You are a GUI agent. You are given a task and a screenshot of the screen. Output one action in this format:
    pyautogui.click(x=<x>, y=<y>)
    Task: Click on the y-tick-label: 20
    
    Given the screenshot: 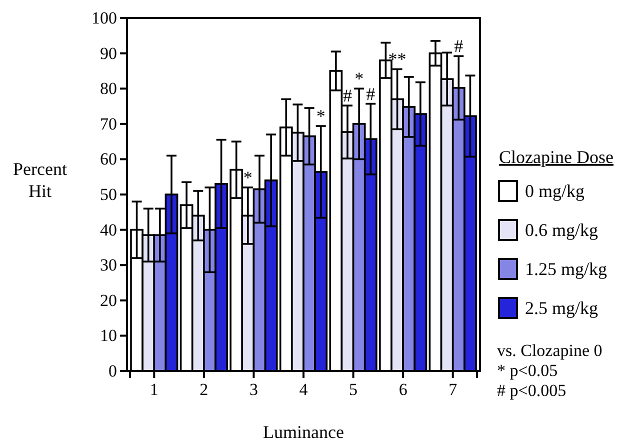 What is the action you would take?
    pyautogui.click(x=108, y=300)
    